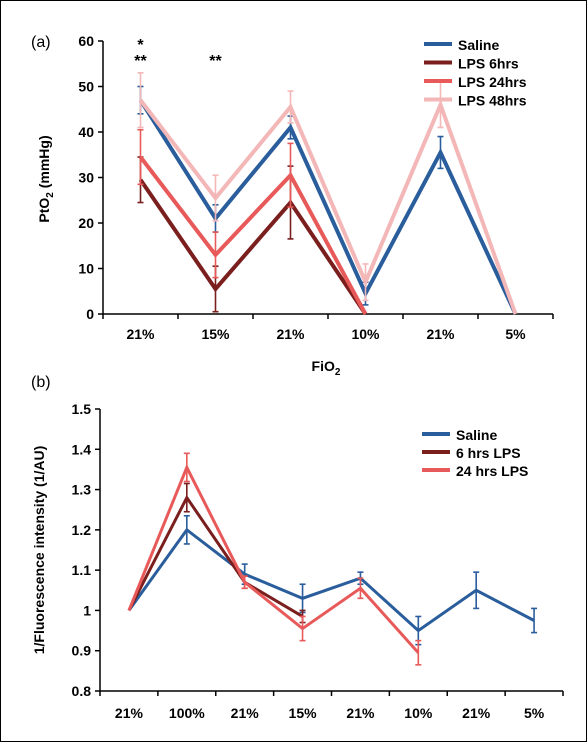 This screenshot has height=746, width=587. Describe the element at coordinates (82, 490) in the screenshot. I see `y-tick-label: 1.3` at that location.